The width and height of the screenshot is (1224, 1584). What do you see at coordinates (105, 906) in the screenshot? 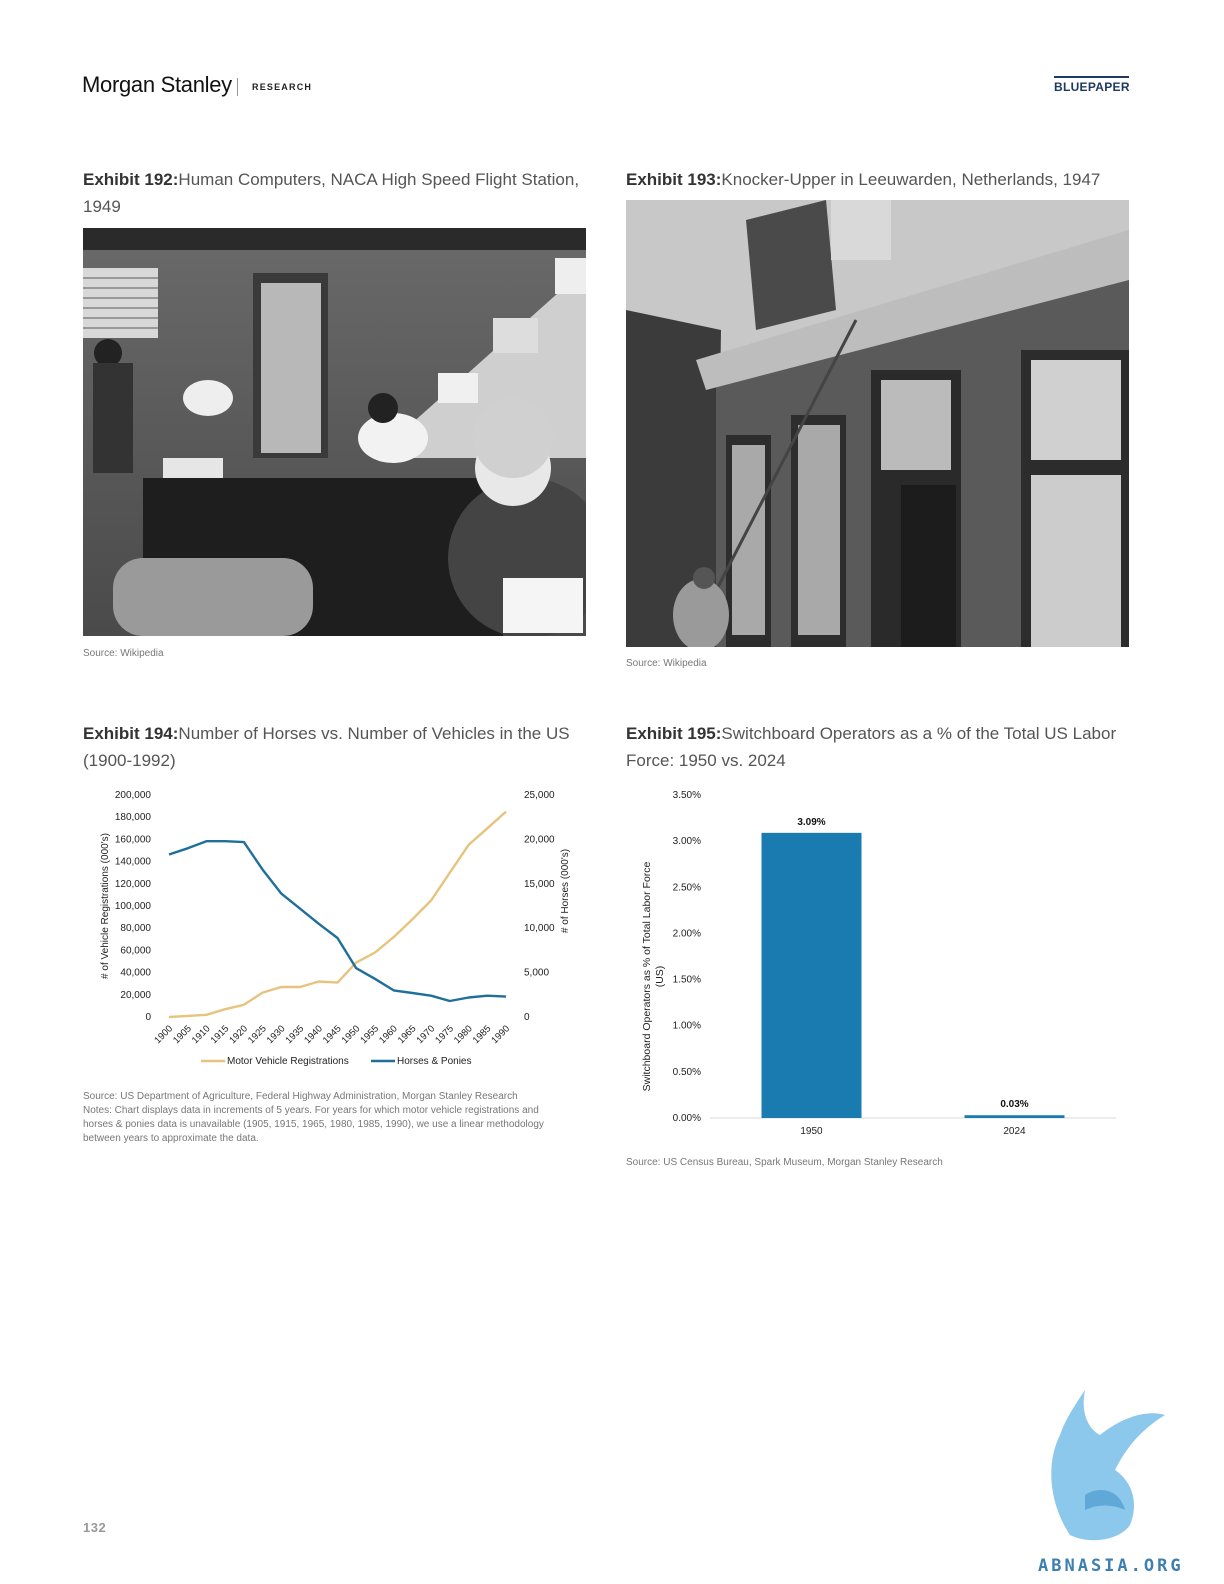
I see `left-y-axis-title: # of Vehicle Registrations (000's)` at bounding box center [105, 906].